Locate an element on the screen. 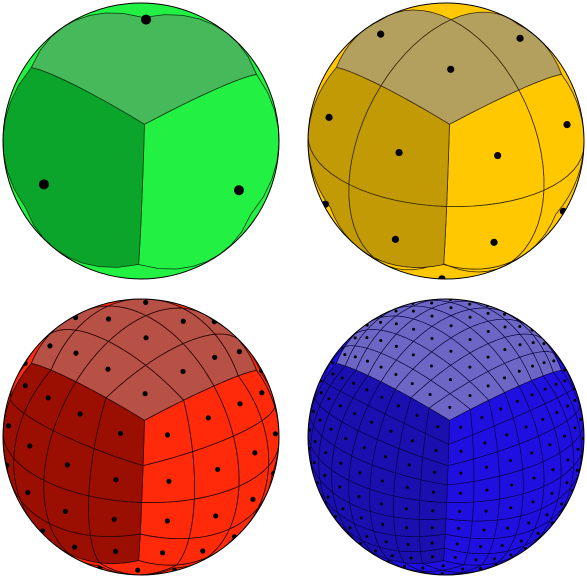 This screenshot has height=582, width=587. cube-face-px is located at coordinates (513, 171).